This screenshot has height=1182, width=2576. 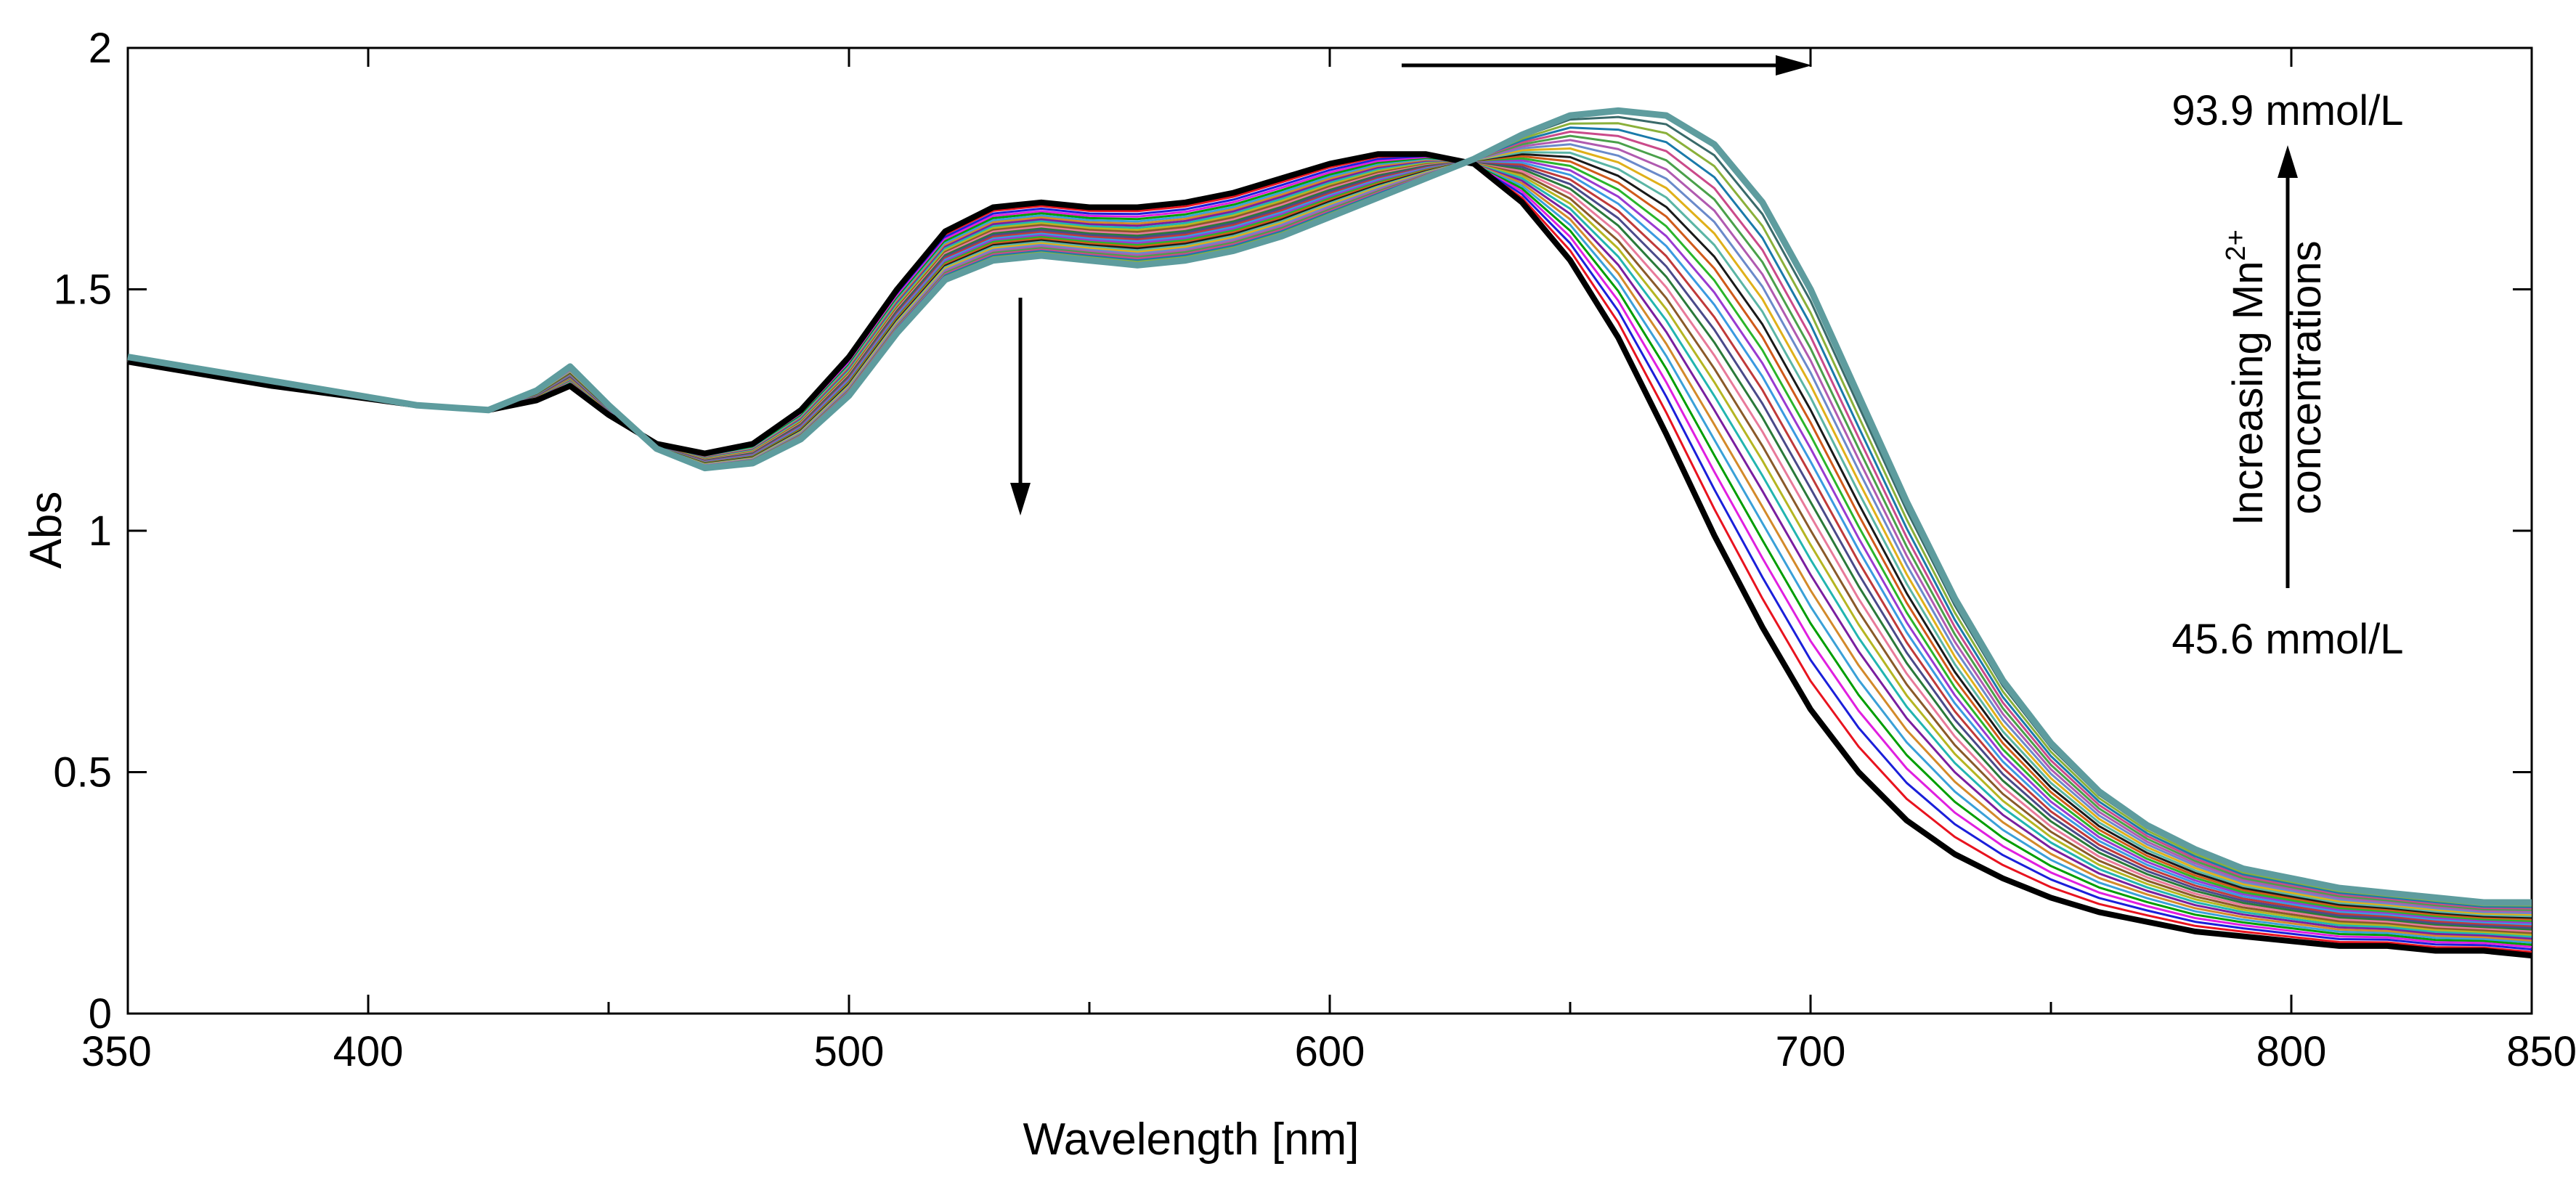 What do you see at coordinates (100, 48) in the screenshot?
I see `y-tick-label: 2` at bounding box center [100, 48].